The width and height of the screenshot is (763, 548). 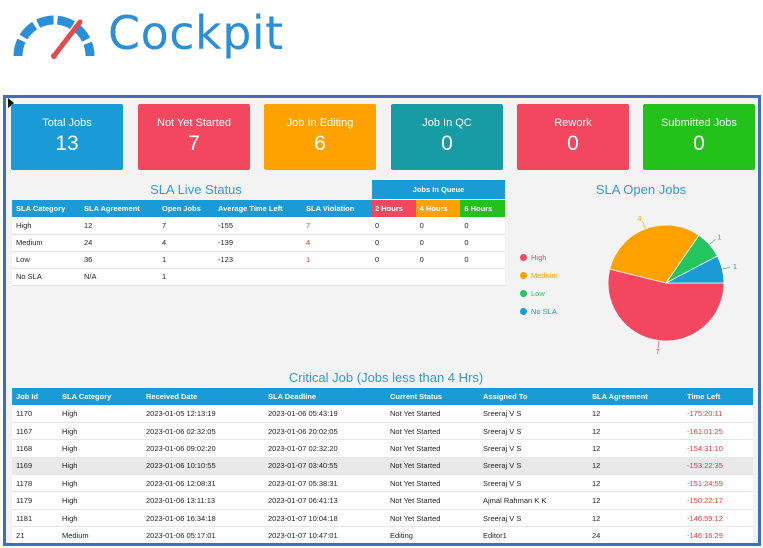 What do you see at coordinates (67, 123) in the screenshot?
I see `kpi-label: Total Jobs` at bounding box center [67, 123].